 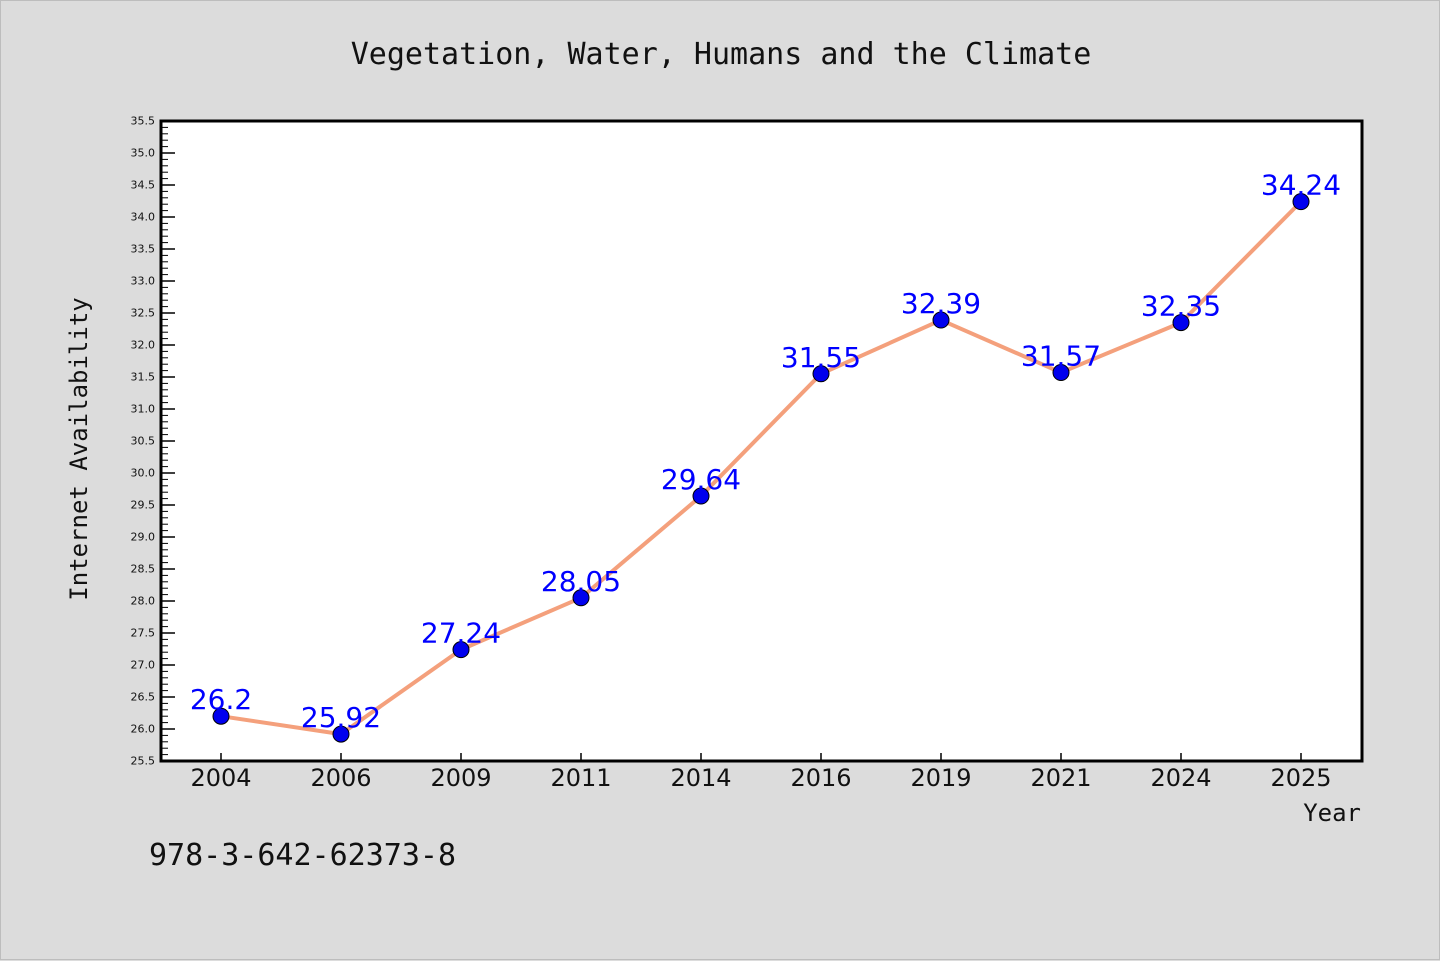 I want to click on data-label: 28.05, so click(x=581, y=581).